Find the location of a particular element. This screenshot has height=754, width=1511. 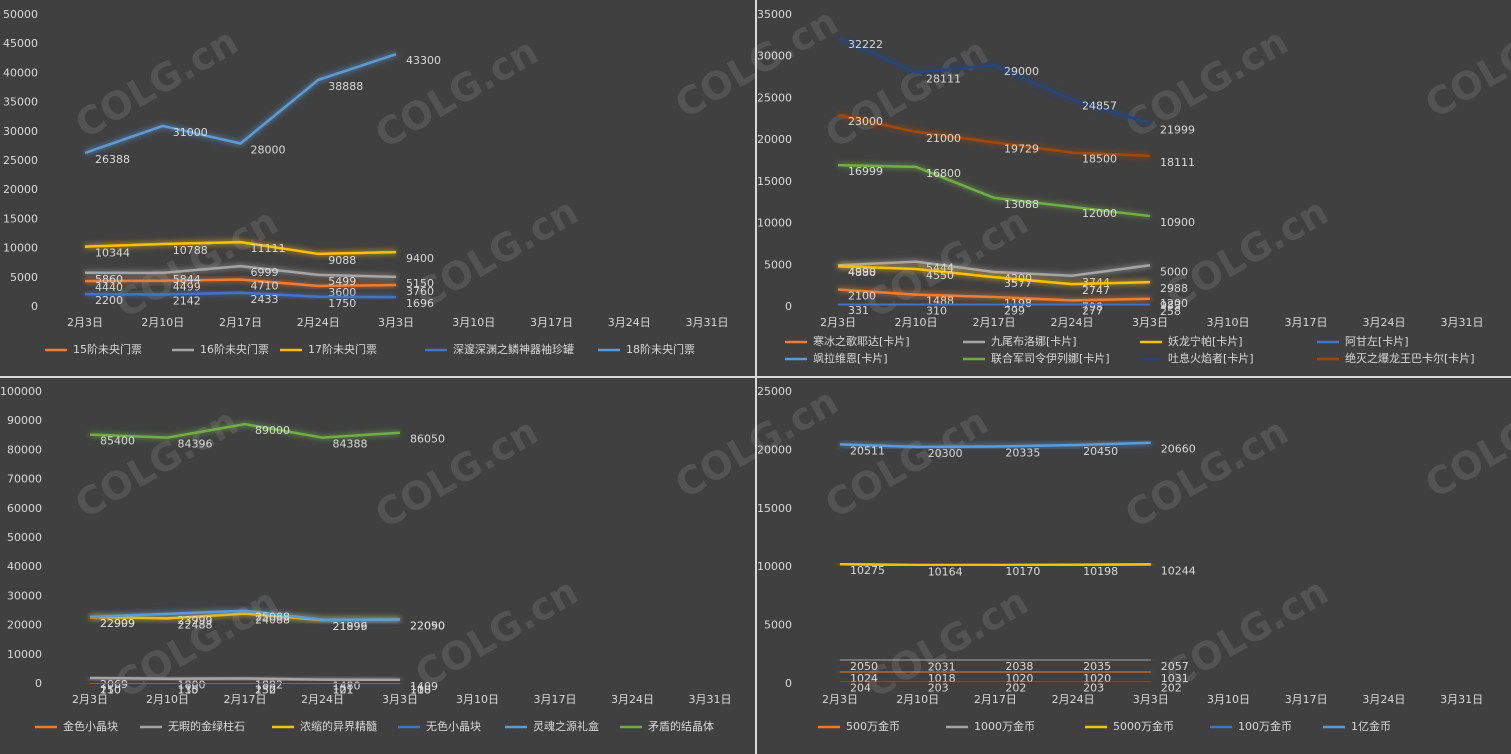

x-tick-label: 2月17日 is located at coordinates (240, 322).